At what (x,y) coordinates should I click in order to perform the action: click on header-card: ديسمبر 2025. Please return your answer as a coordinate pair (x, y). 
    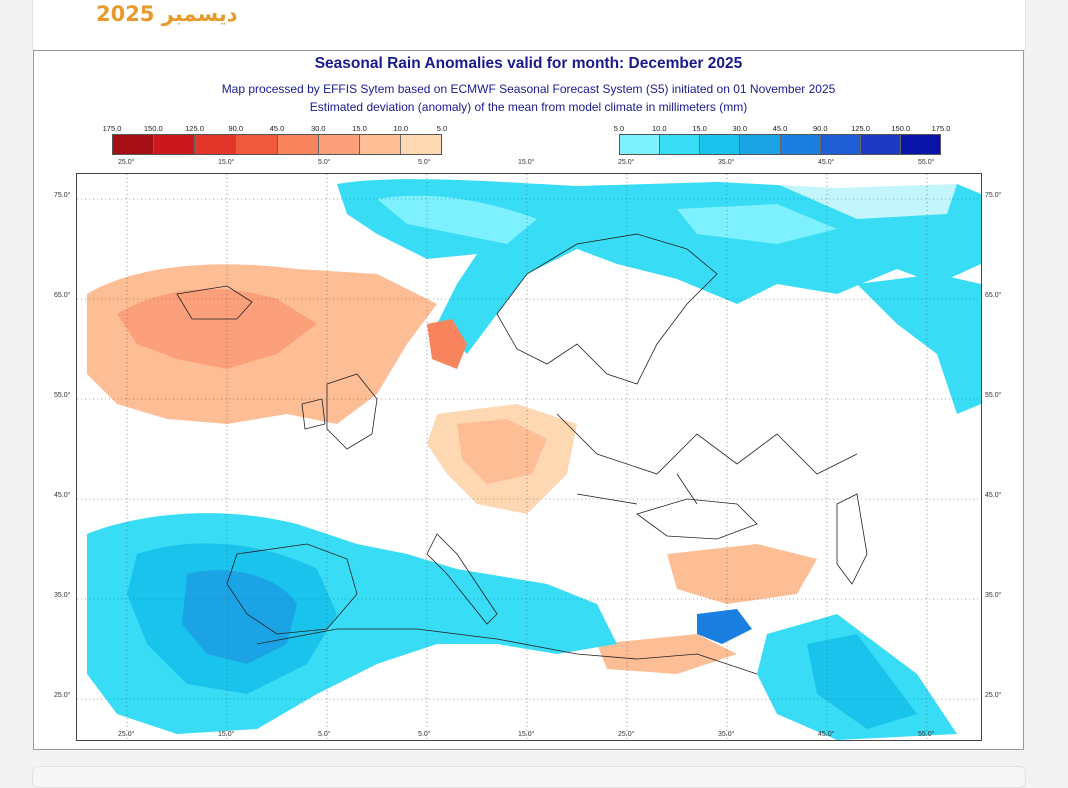
    Looking at the image, I should click on (529, 26).